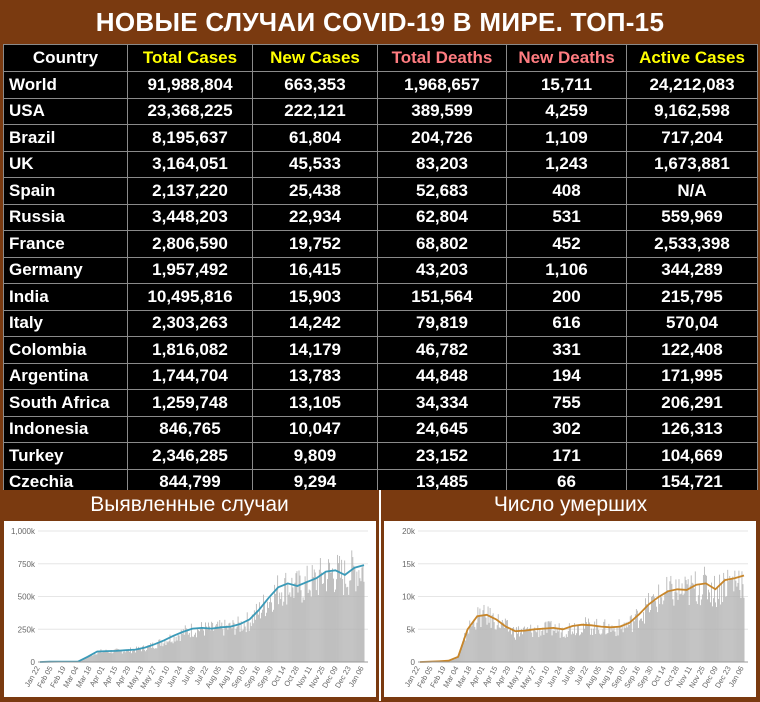 This screenshot has height=702, width=760. I want to click on y-tick-label: 15k, so click(409, 564).